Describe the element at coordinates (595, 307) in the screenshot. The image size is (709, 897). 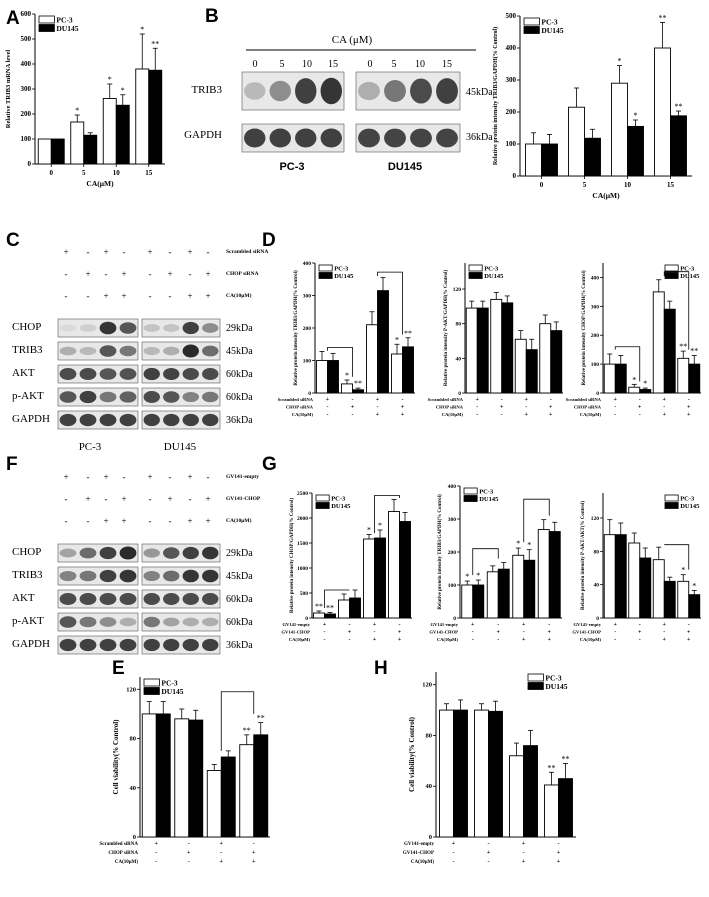
I see `y-tick-label: 300` at that location.